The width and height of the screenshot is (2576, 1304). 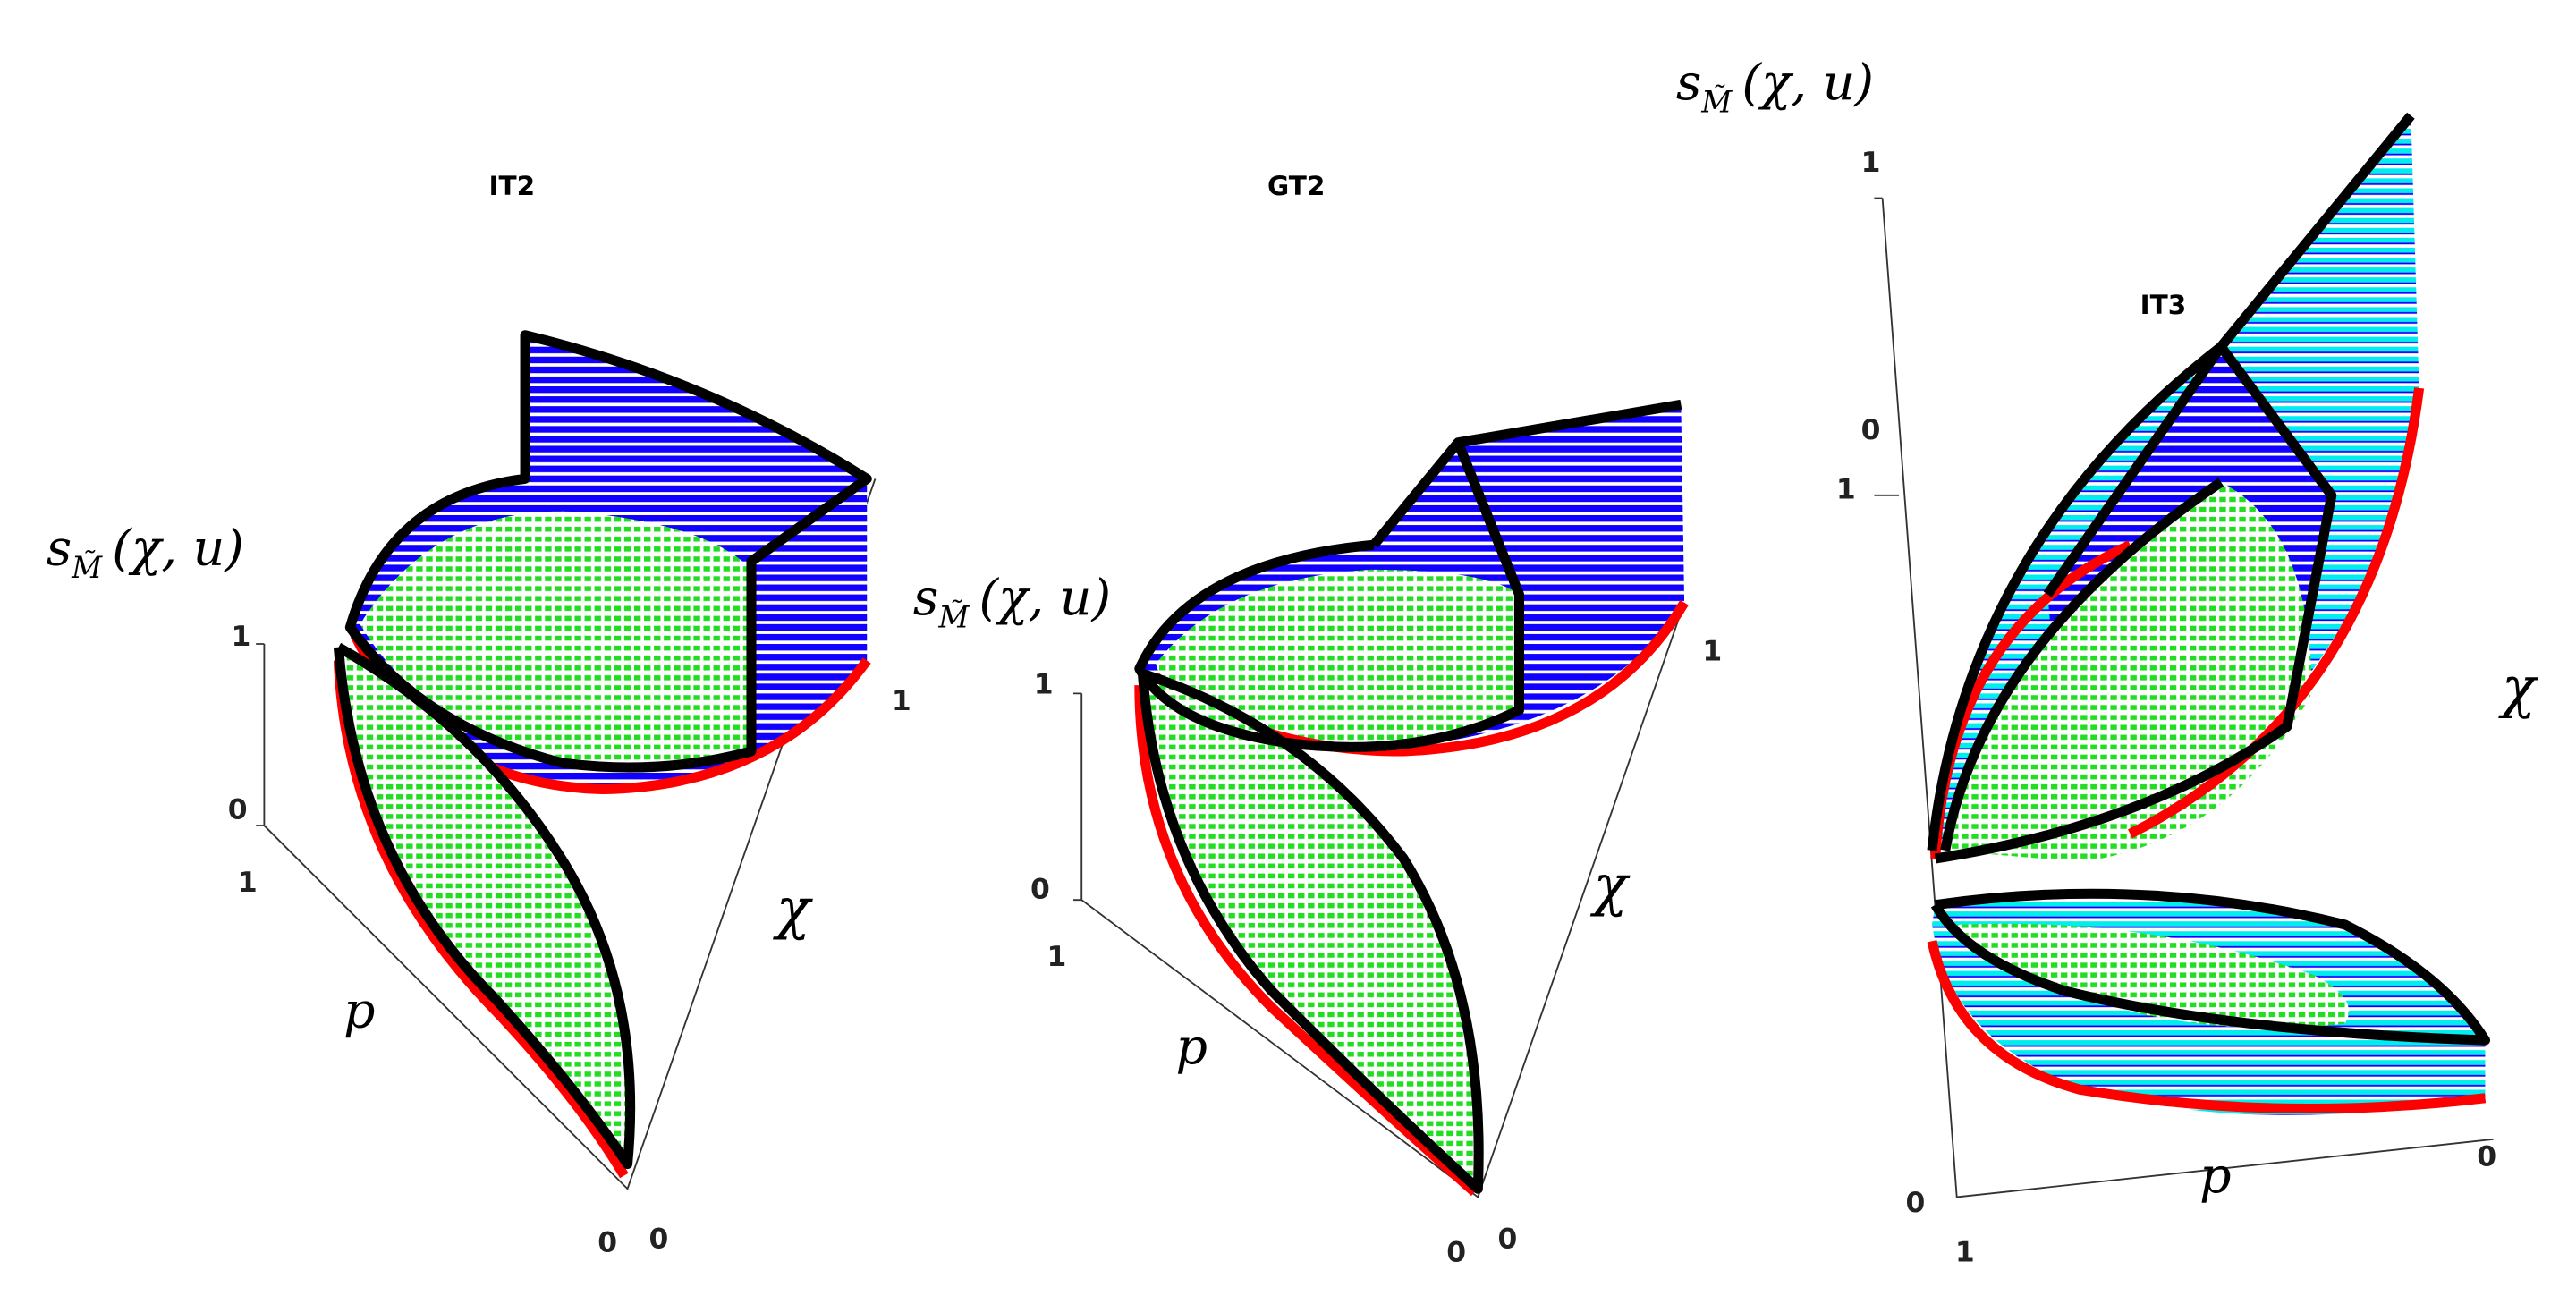 What do you see at coordinates (2153, 976) in the screenshot?
I see `surface-leaf-inner` at bounding box center [2153, 976].